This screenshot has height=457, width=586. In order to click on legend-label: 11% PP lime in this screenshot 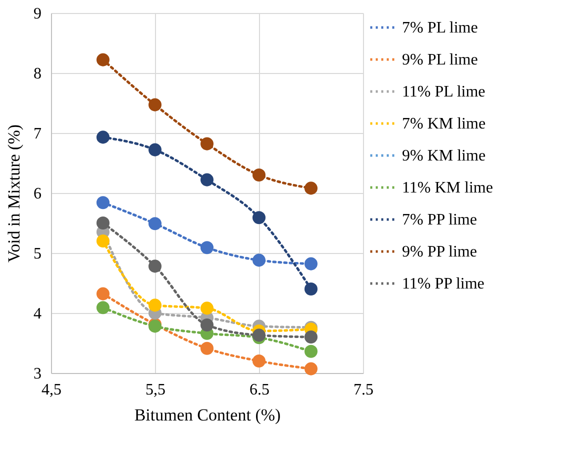, I will do `click(443, 284)`.